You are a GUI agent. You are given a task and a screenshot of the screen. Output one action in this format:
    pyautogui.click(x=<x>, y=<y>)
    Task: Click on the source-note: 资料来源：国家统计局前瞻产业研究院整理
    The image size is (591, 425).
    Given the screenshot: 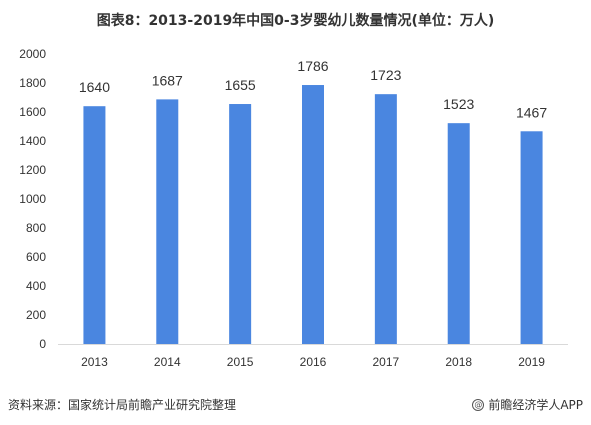 What is the action you would take?
    pyautogui.click(x=122, y=405)
    